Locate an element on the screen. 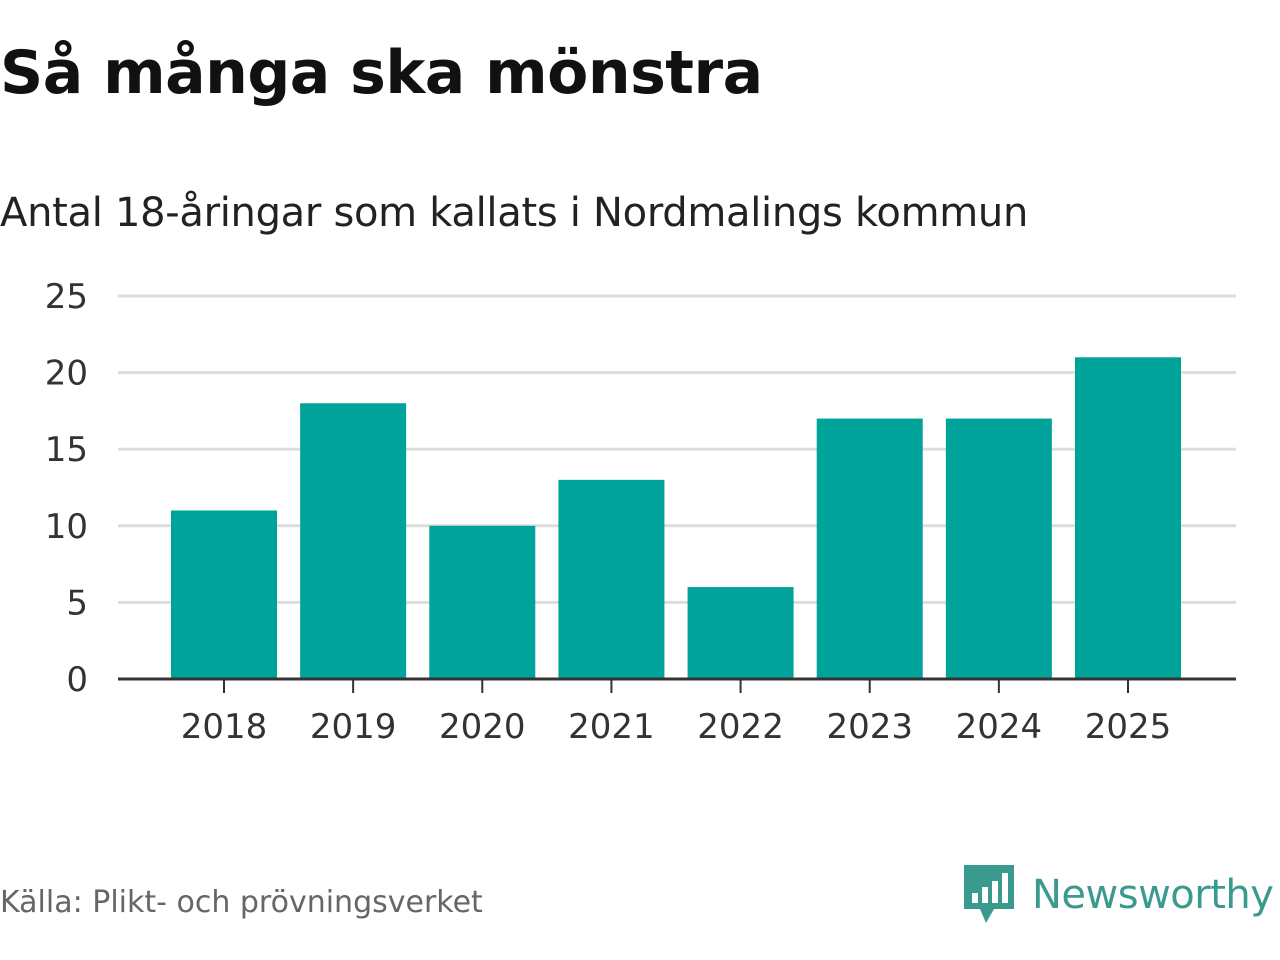 The width and height of the screenshot is (1280, 960). brand-name: Newsworthy is located at coordinates (1153, 895).